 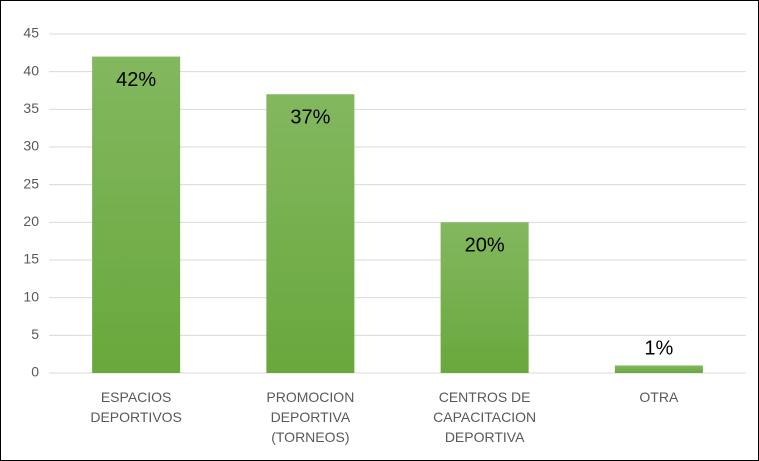 What do you see at coordinates (310, 417) in the screenshot?
I see `x-tick-label: PROMOCION DEPORTIVA (TORNEOS)` at bounding box center [310, 417].